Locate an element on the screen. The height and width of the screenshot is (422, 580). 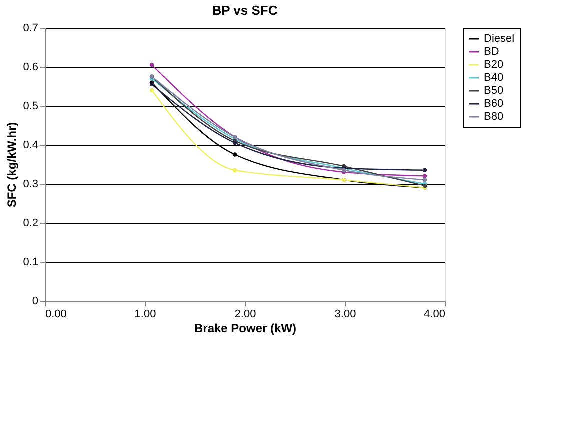
x-tick-label: 2.00 is located at coordinates (245, 314).